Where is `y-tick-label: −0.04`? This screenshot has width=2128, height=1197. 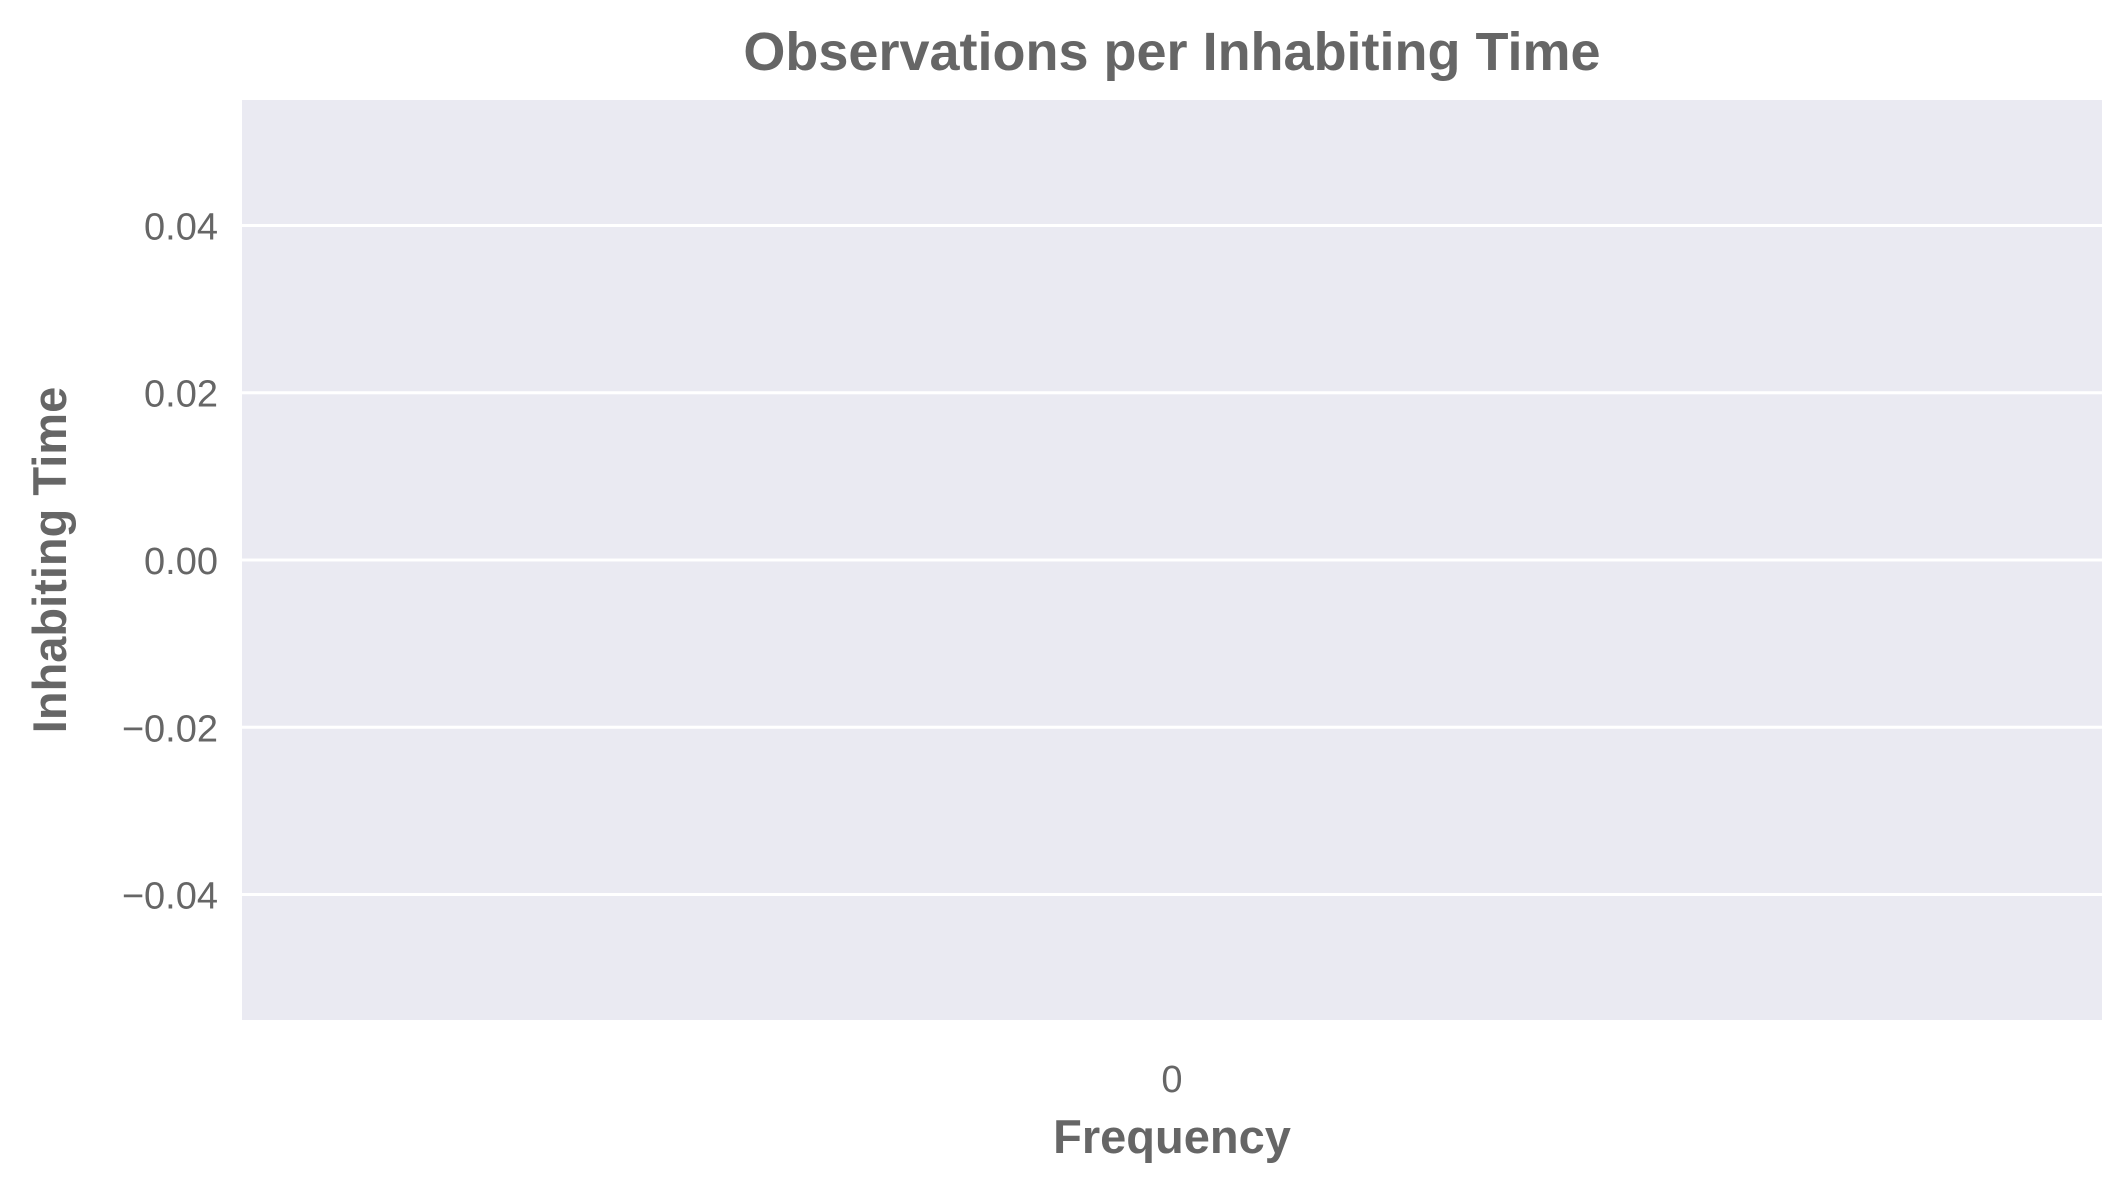 y-tick-label: −0.04 is located at coordinates (170, 897).